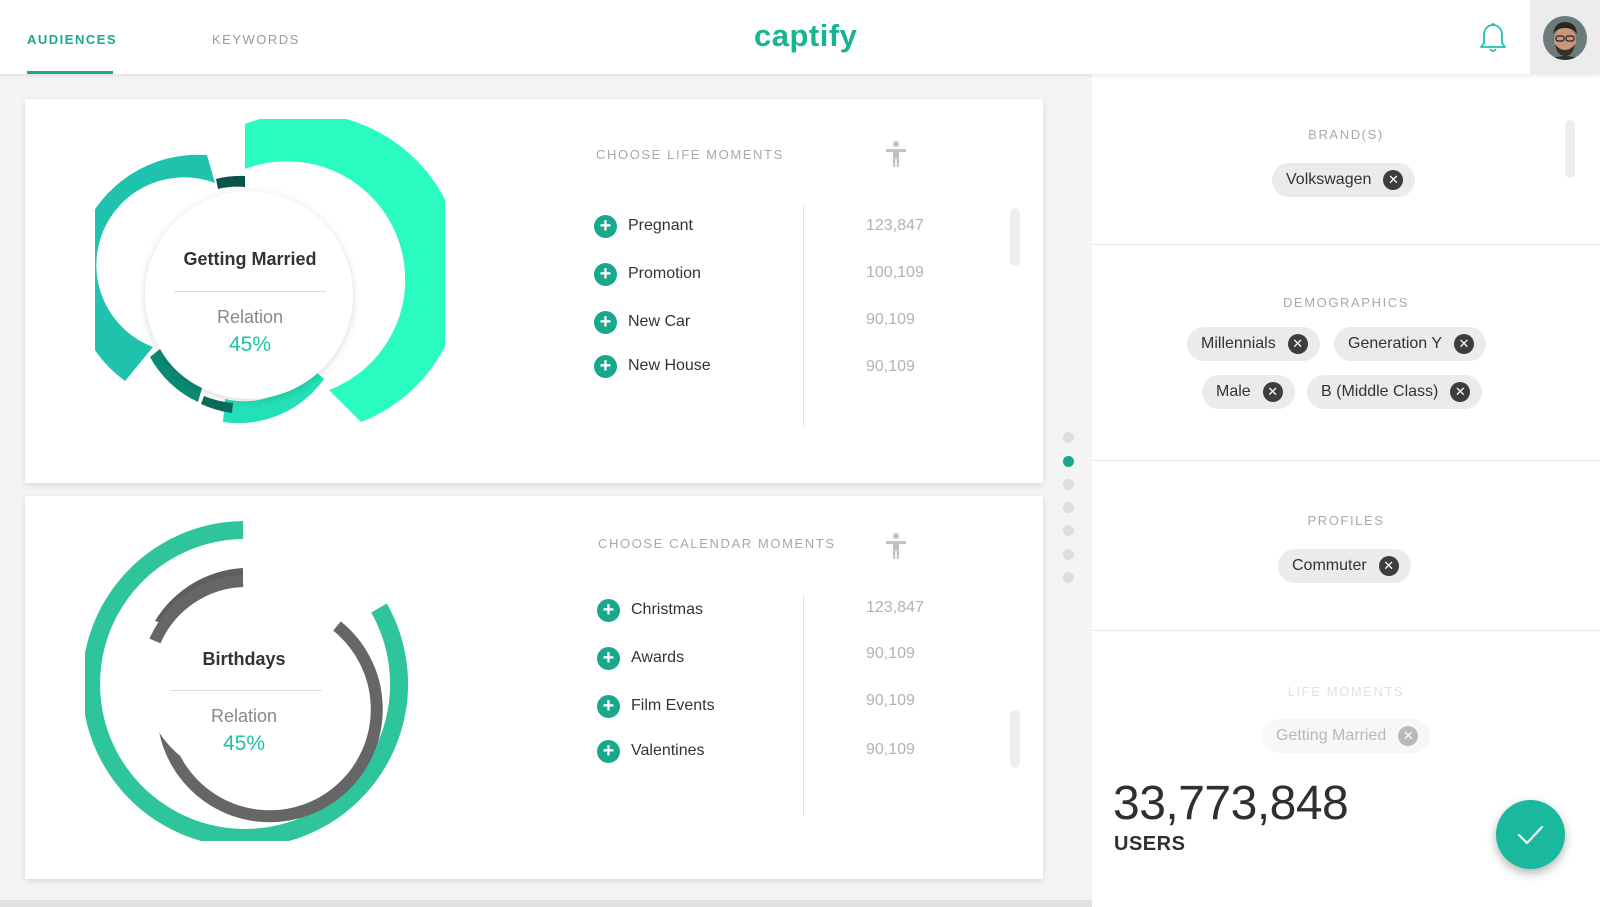  I want to click on list-item: + New House, so click(652, 366).